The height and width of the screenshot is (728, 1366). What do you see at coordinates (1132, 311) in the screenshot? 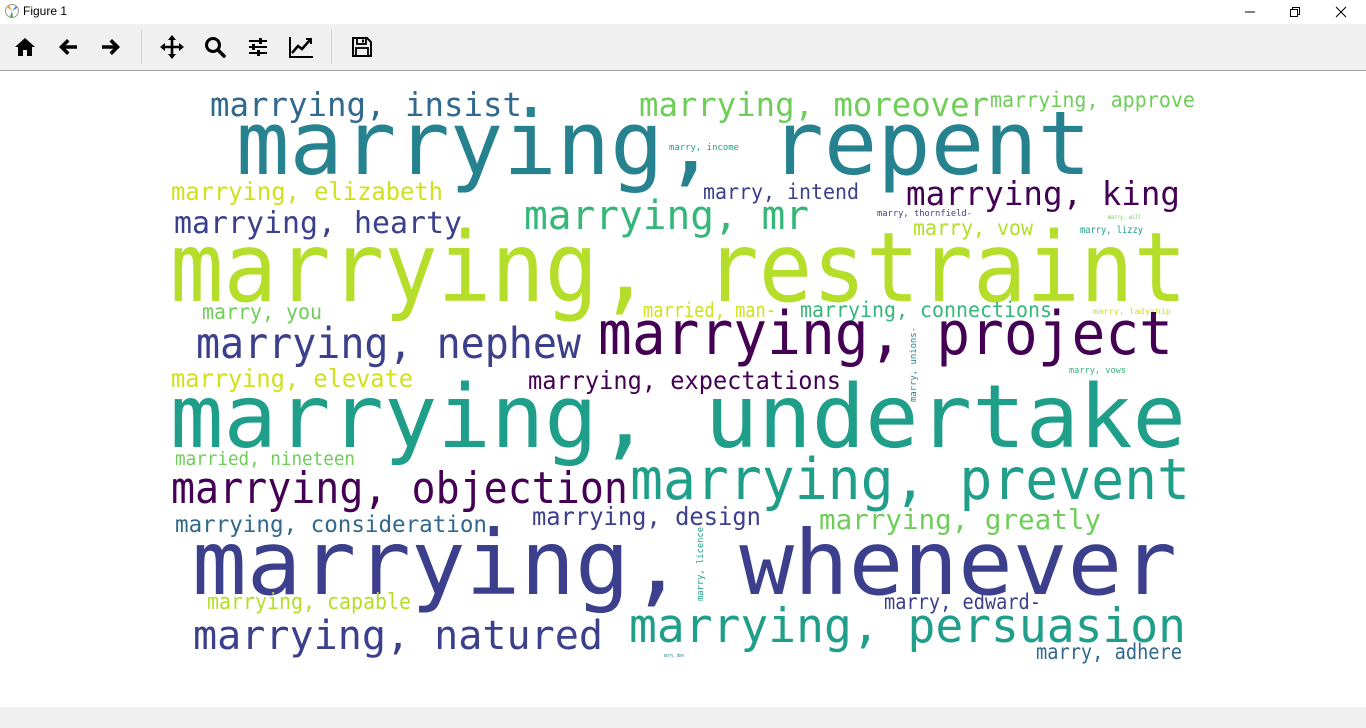
I see `word-cloud-term: marry, ladyship` at bounding box center [1132, 311].